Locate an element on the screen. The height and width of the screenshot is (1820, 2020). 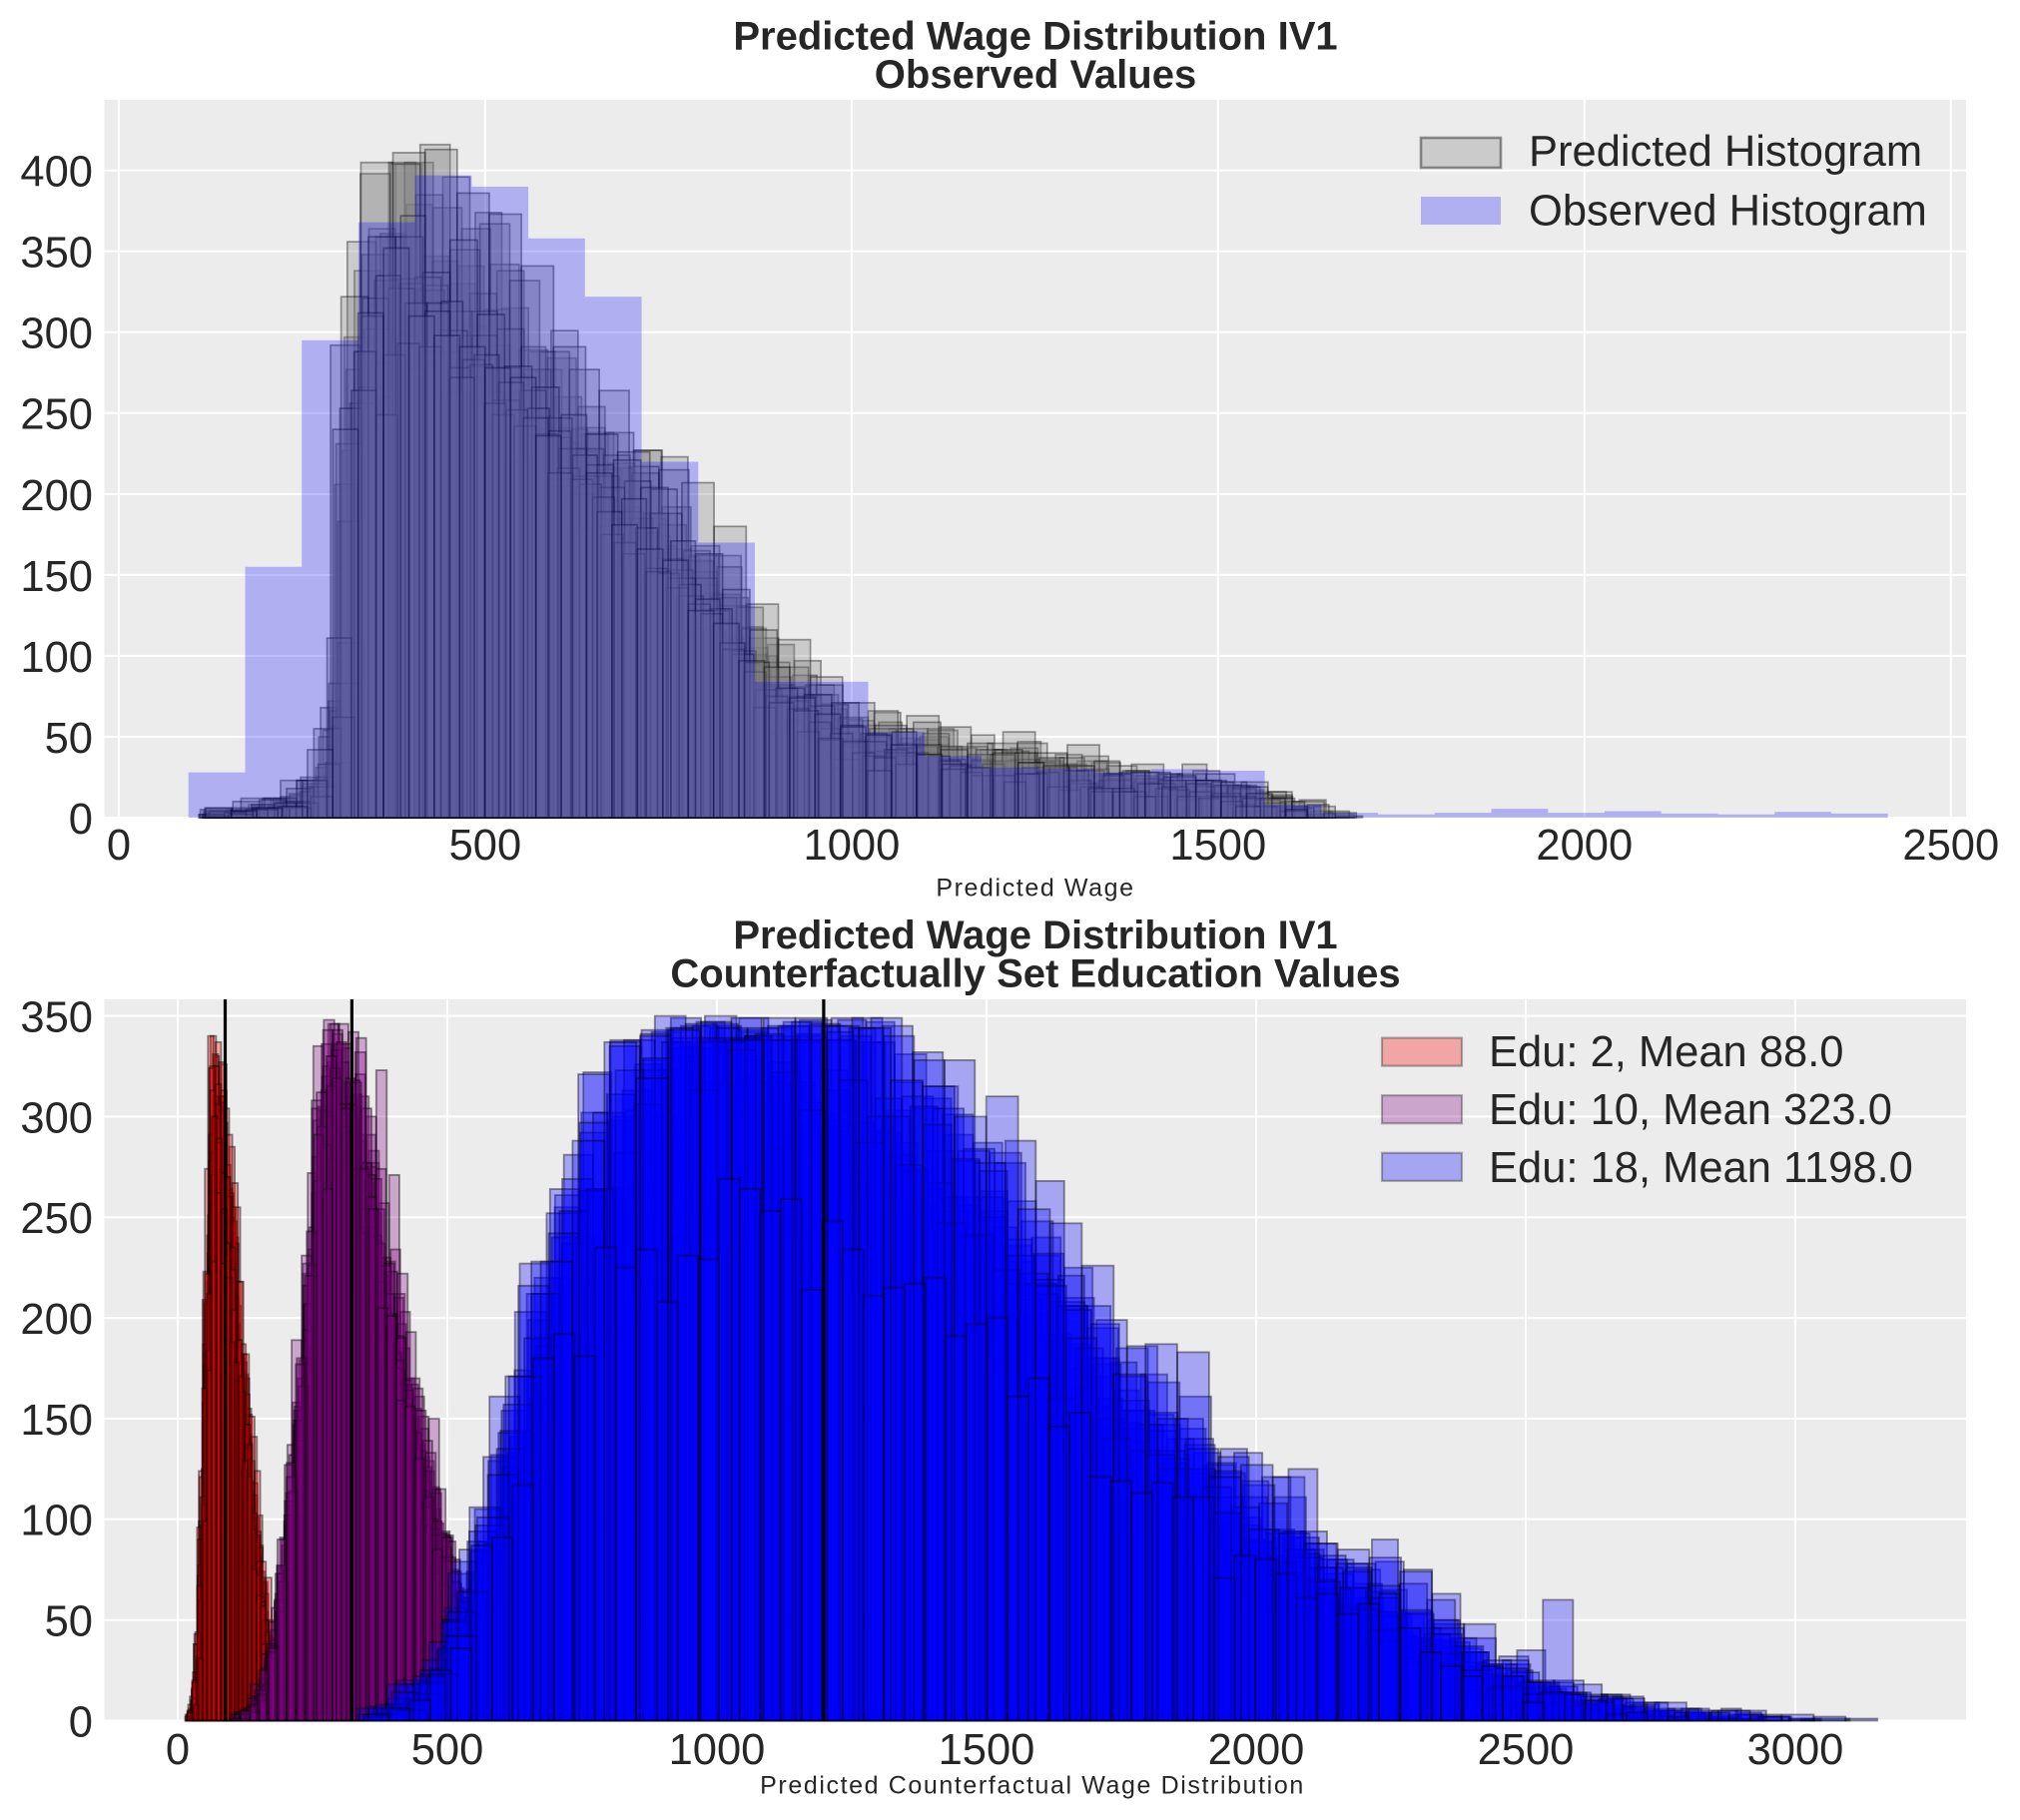
svg-text: Edu: 18, Mean 1198.0 is located at coordinates (1701, 1168).